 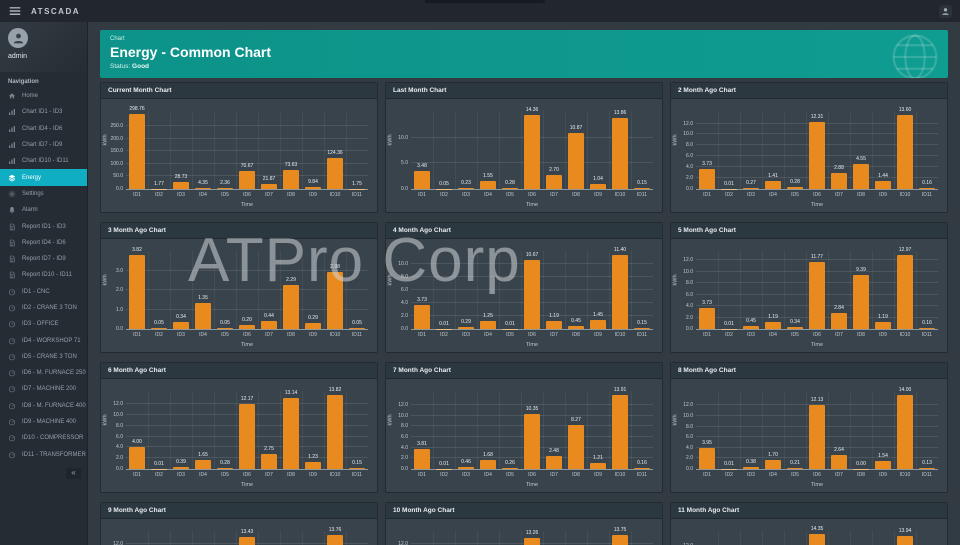 What do you see at coordinates (43, 259) in the screenshot?
I see `sidebar-item-report-id7-id9: Report ID7 - ID9` at bounding box center [43, 259].